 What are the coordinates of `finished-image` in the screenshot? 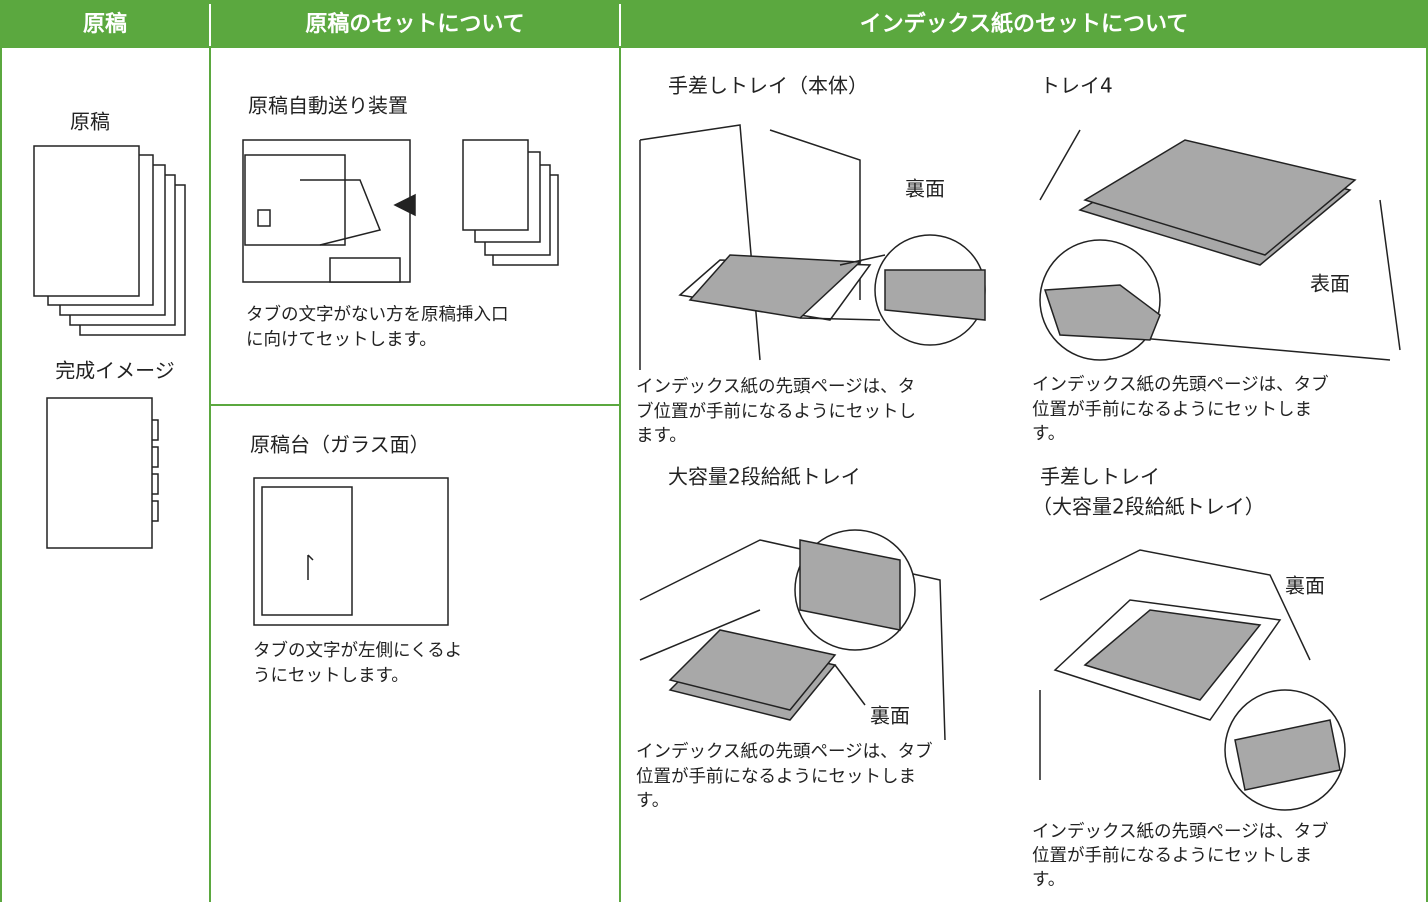 It's located at (102, 473).